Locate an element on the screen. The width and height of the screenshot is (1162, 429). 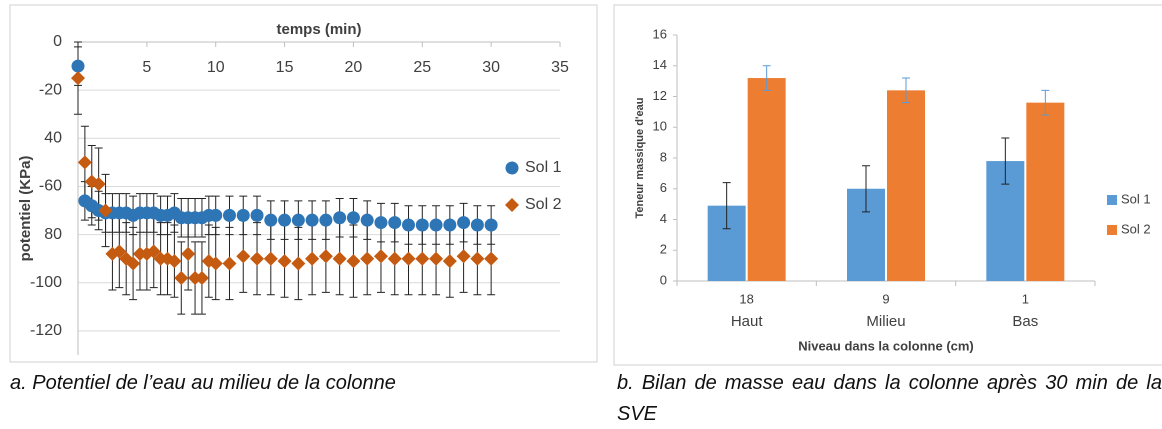
y-tick-label: 6 is located at coordinates (663, 187).